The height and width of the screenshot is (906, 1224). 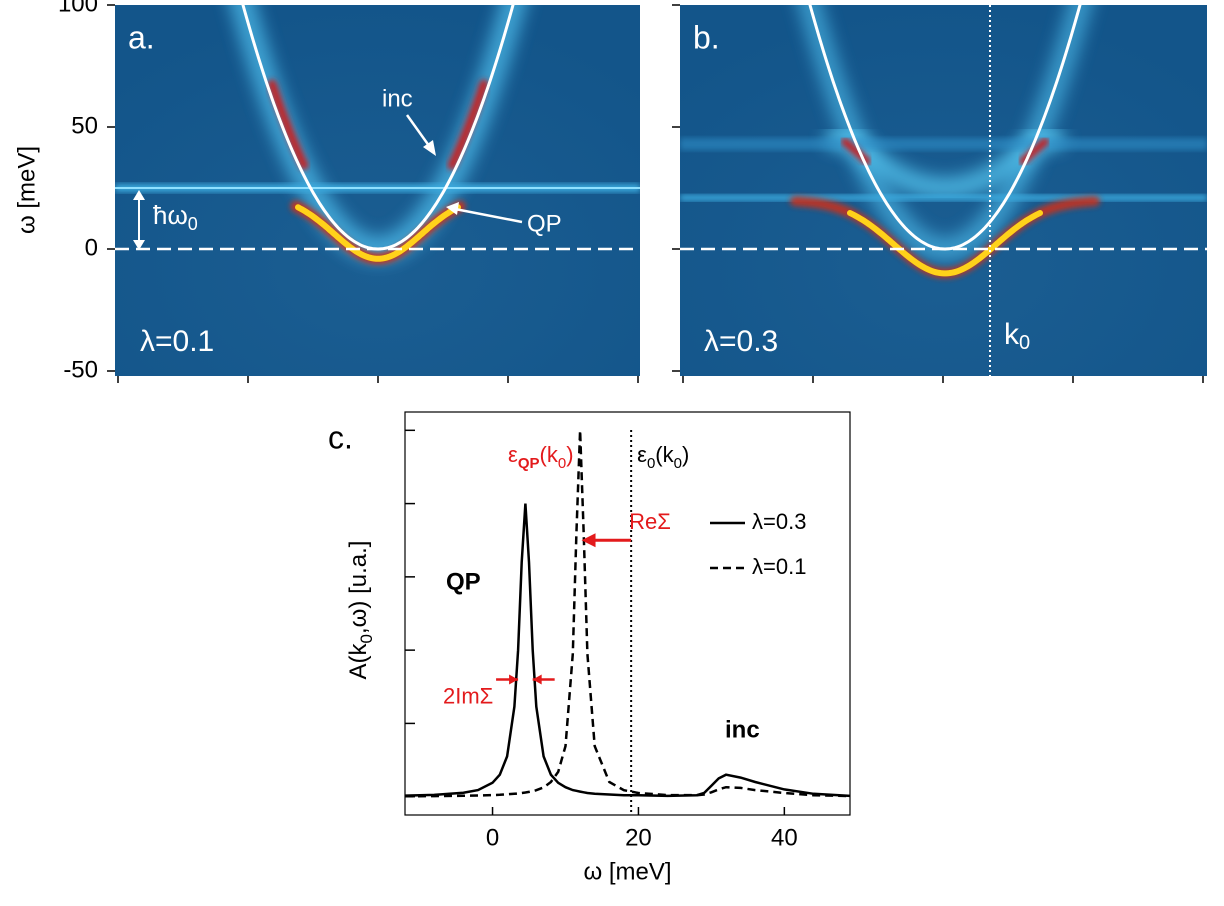 What do you see at coordinates (452, 208) in the screenshot?
I see `qp-arrowhead` at bounding box center [452, 208].